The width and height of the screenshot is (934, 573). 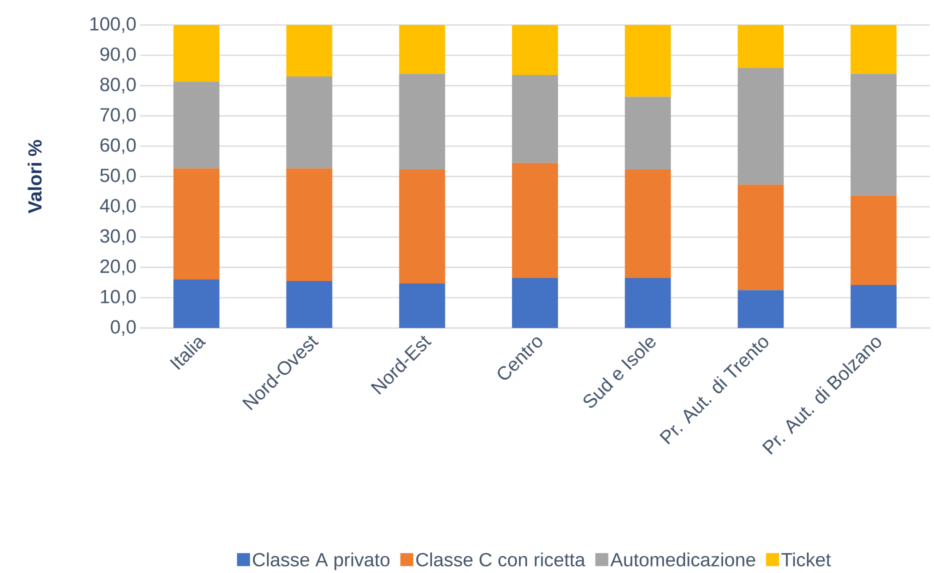 I want to click on y-tick-label: 20,0, so click(x=118, y=268).